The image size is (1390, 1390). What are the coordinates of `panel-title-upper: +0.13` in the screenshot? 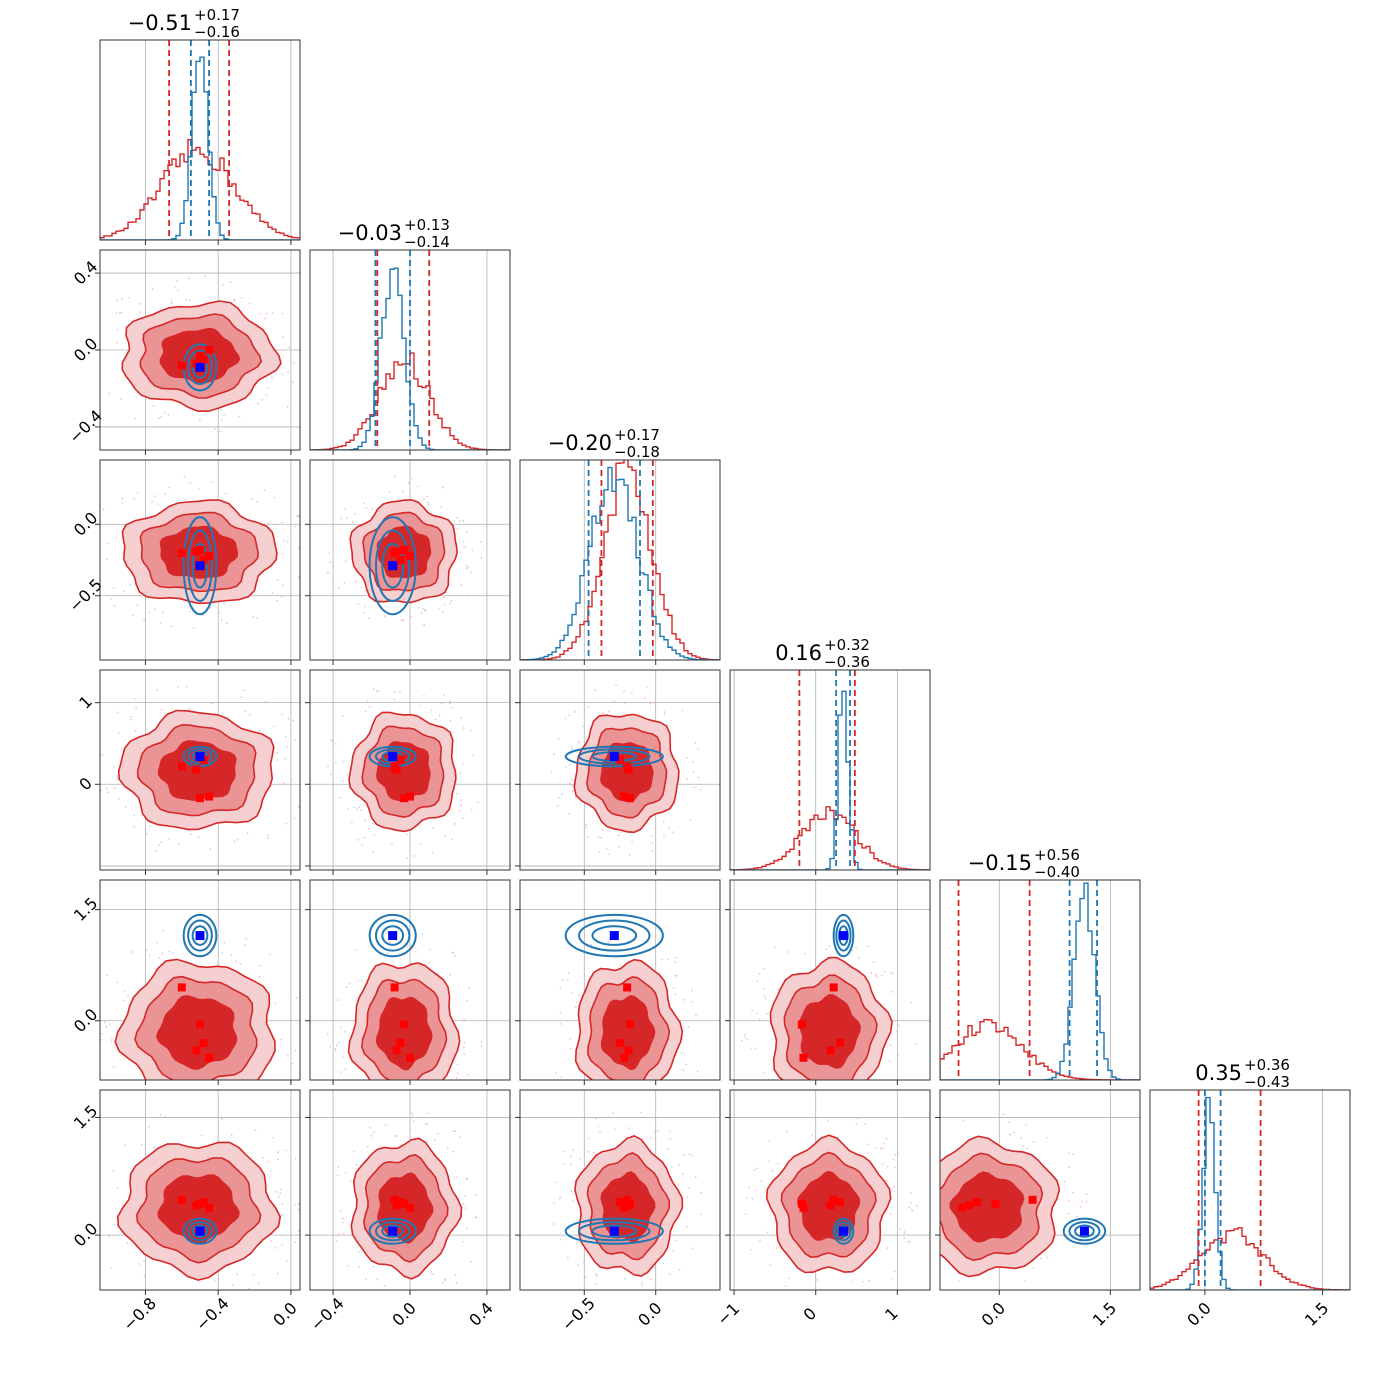 It's located at (427, 225).